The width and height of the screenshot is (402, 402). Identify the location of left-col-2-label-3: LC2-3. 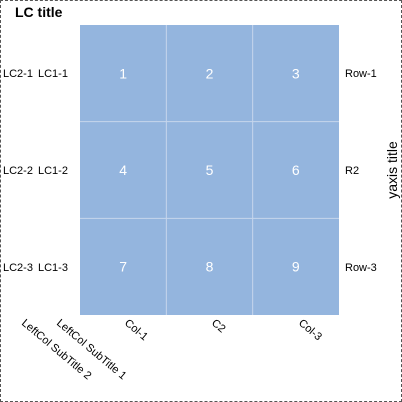
(18, 268).